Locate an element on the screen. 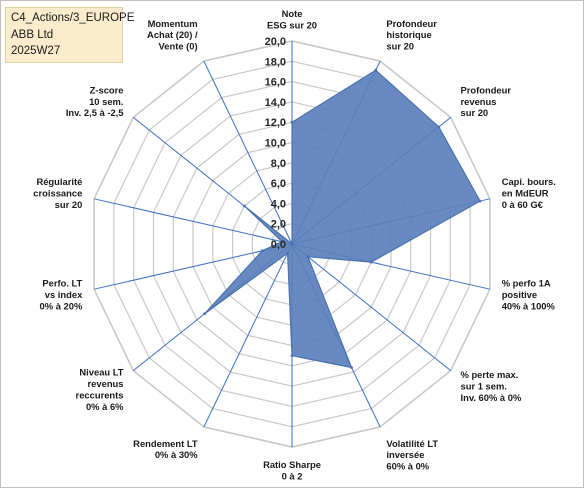 This screenshot has width=584, height=489. axis-label-line: Inv. 2,5 à -2,5 is located at coordinates (95, 112).